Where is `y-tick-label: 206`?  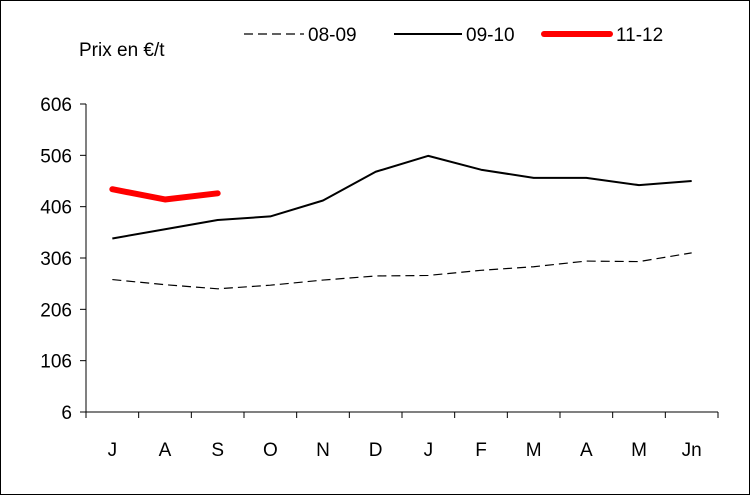 y-tick-label: 206 is located at coordinates (56, 310).